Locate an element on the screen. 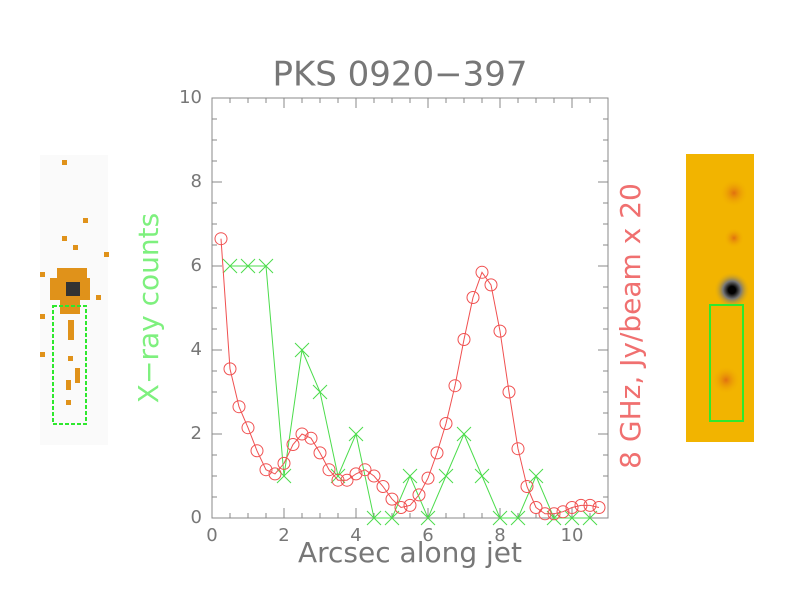  x-tick-label: 6 is located at coordinates (427, 535).